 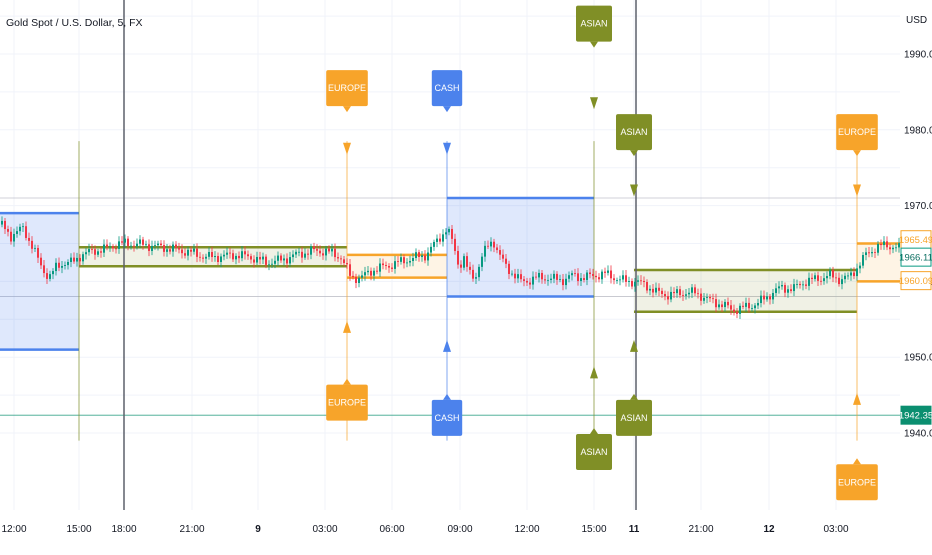 I want to click on cash-label-pointer, so click(x=447, y=109).